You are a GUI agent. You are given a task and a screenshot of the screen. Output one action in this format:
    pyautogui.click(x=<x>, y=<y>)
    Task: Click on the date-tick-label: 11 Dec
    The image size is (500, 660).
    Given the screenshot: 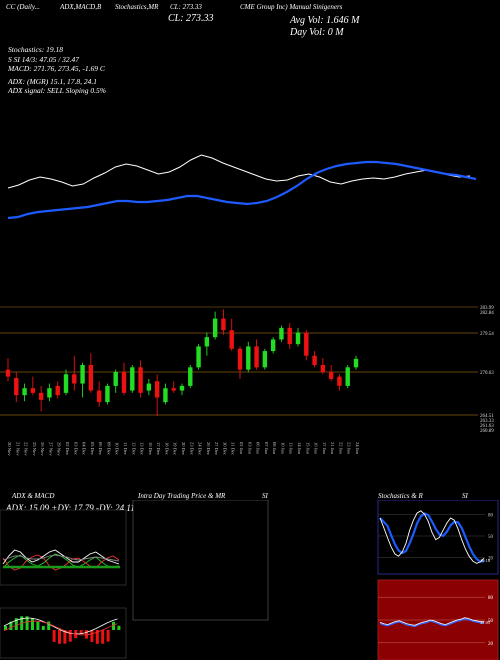 What is the action you would take?
    pyautogui.click(x=125, y=448)
    